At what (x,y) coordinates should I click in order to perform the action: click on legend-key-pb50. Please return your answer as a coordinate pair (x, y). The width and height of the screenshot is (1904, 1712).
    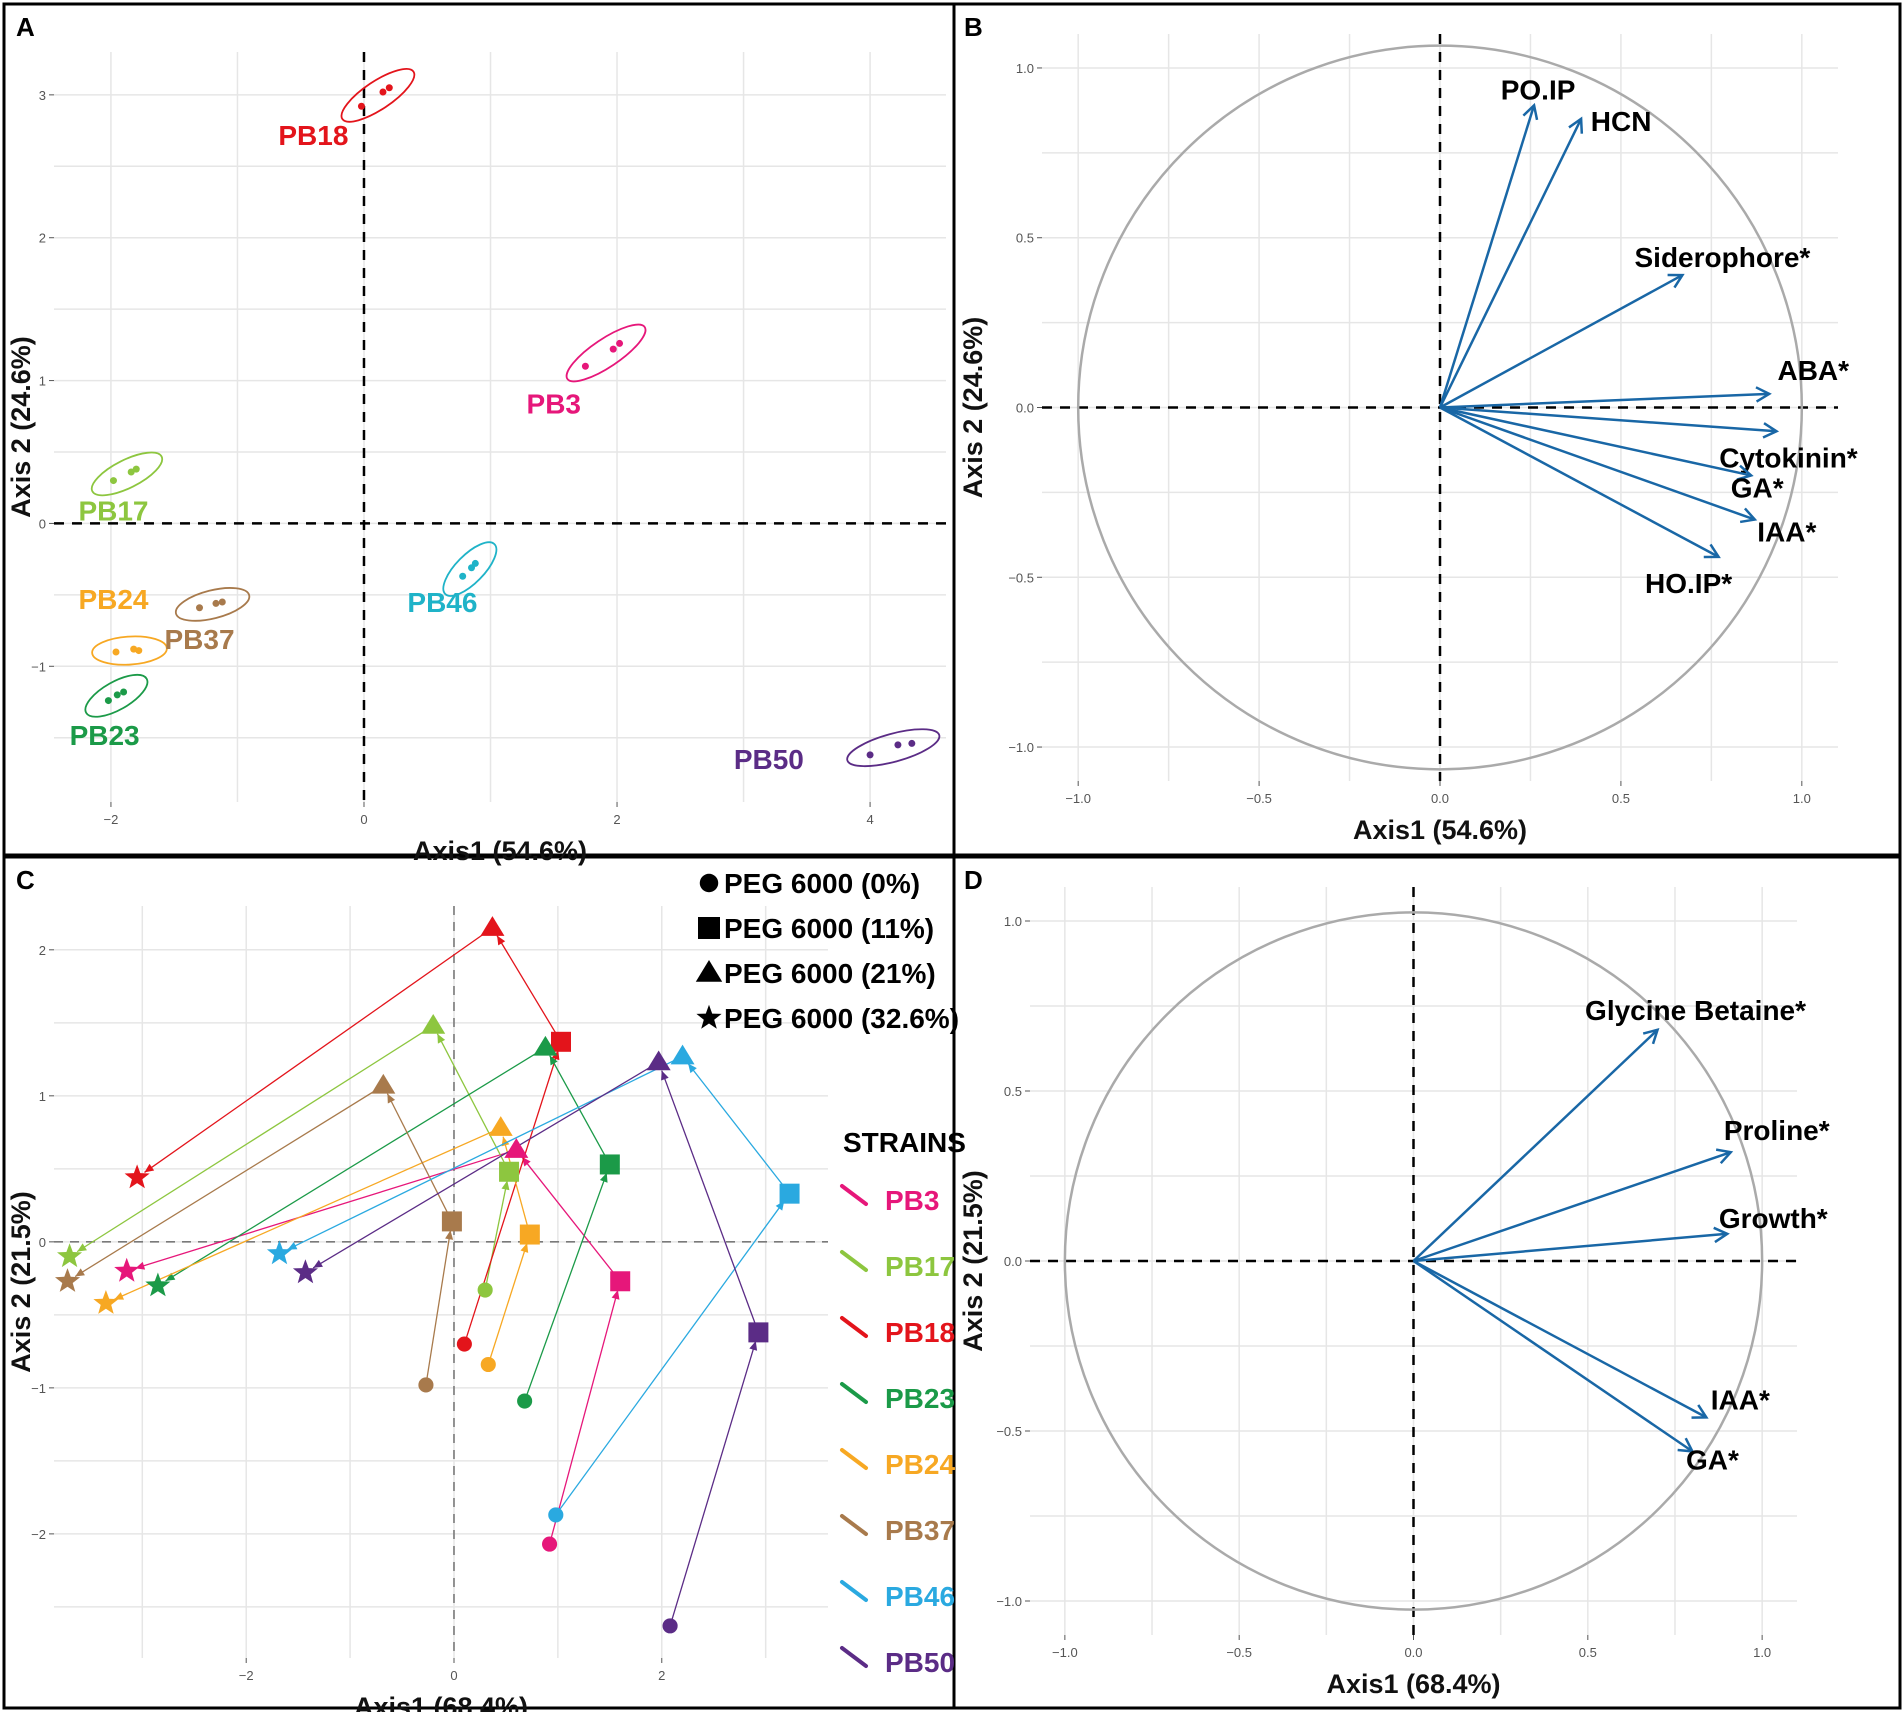
    Looking at the image, I should click on (854, 1657).